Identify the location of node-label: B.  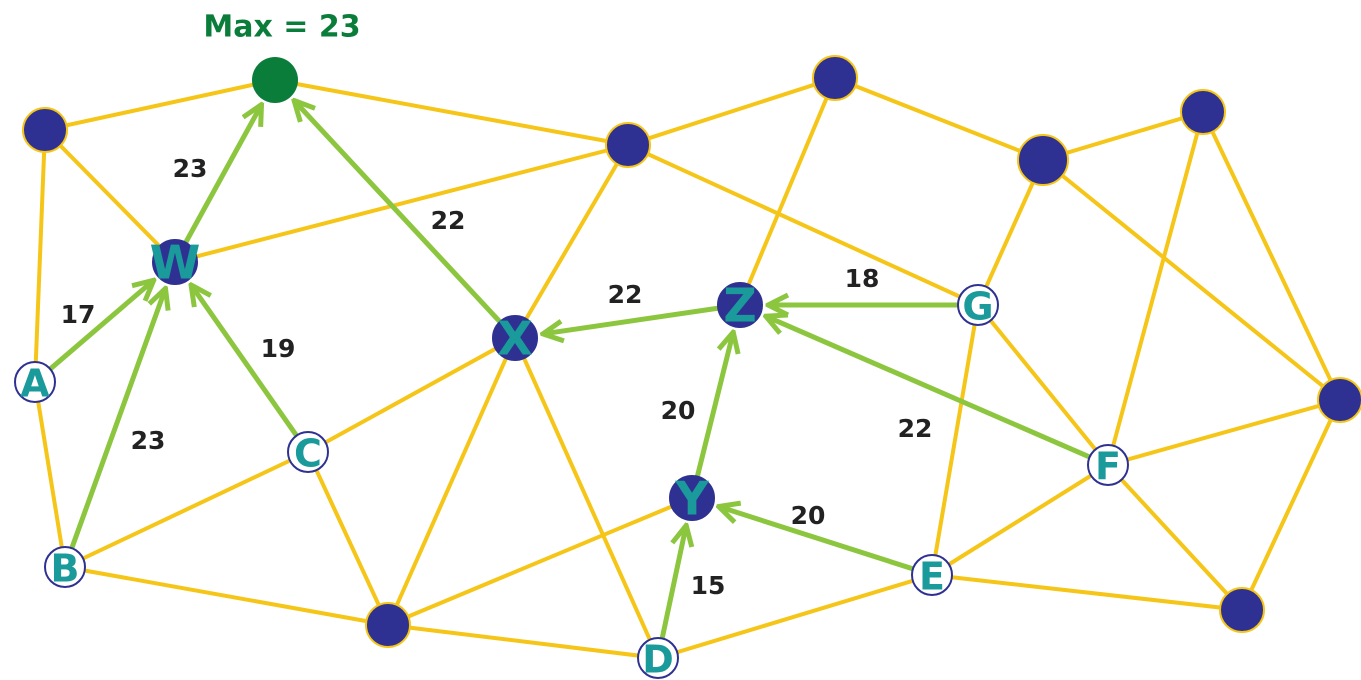
(65, 569).